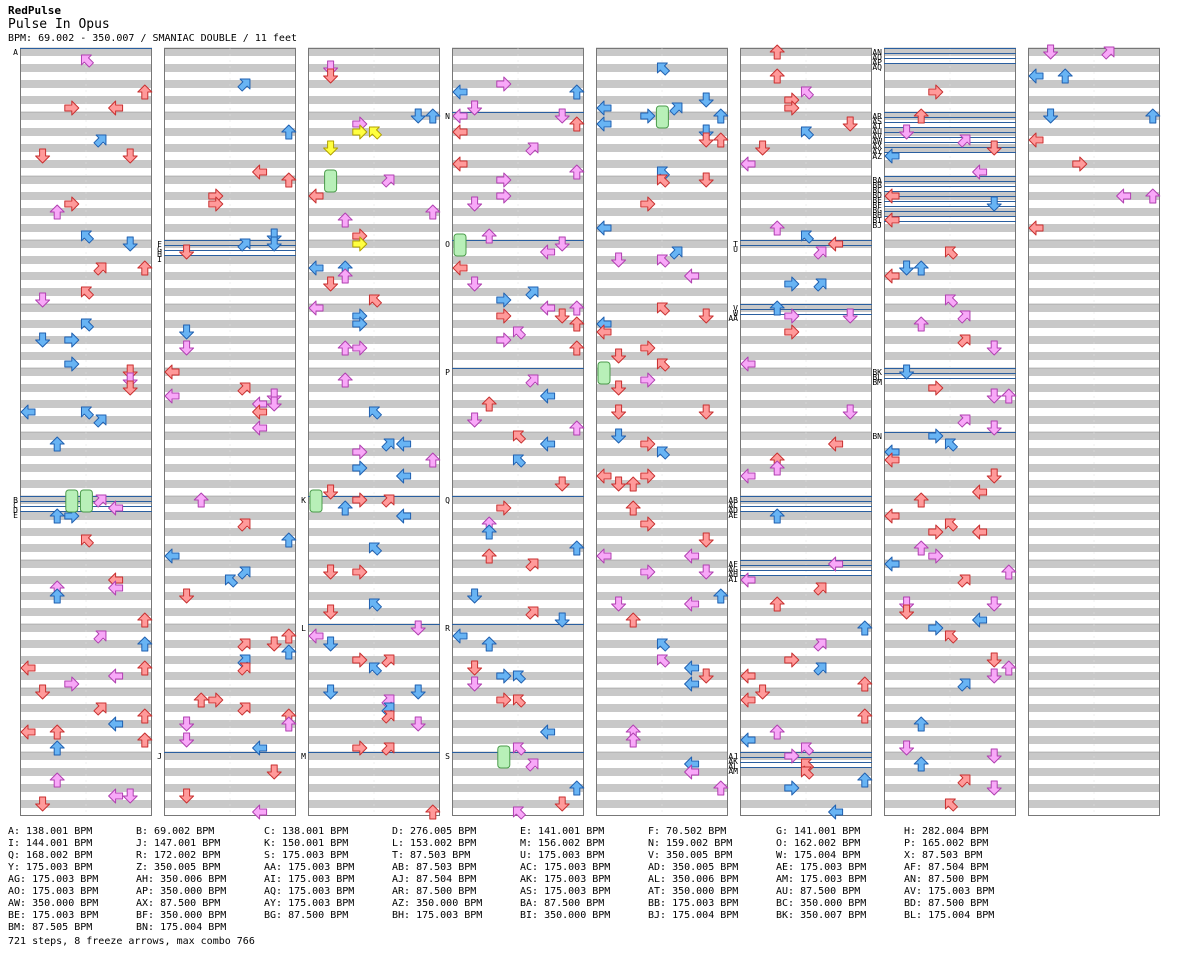  What do you see at coordinates (306, 915) in the screenshot?
I see `bpm-table-cell: BG: 87.500 BPM` at bounding box center [306, 915].